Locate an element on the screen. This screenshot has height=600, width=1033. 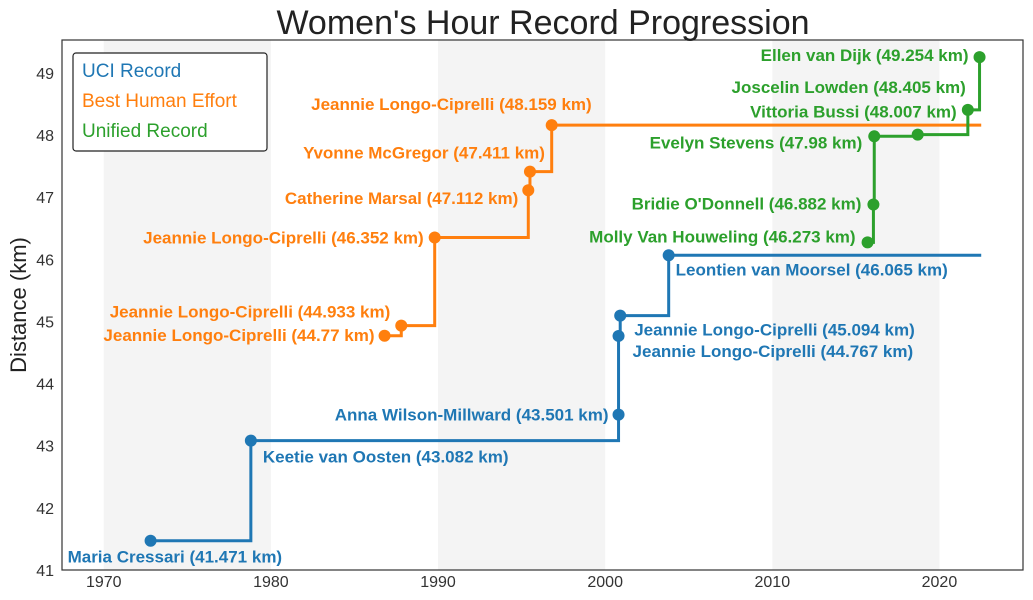
y-axis-label: Distance (km) is located at coordinates (18, 305).